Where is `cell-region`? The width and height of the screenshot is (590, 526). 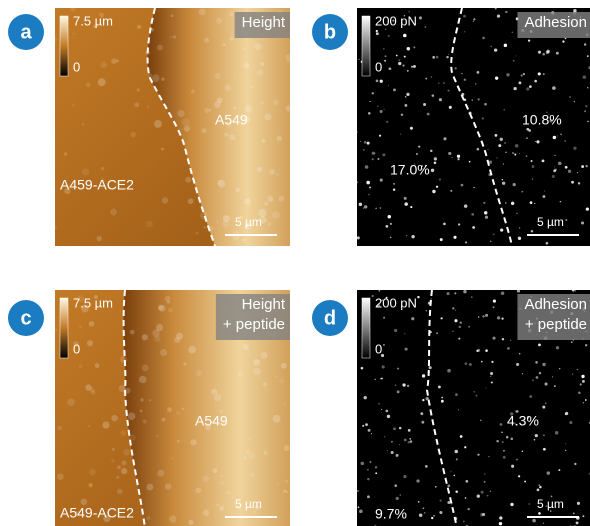
cell-region is located at coordinates (218, 127).